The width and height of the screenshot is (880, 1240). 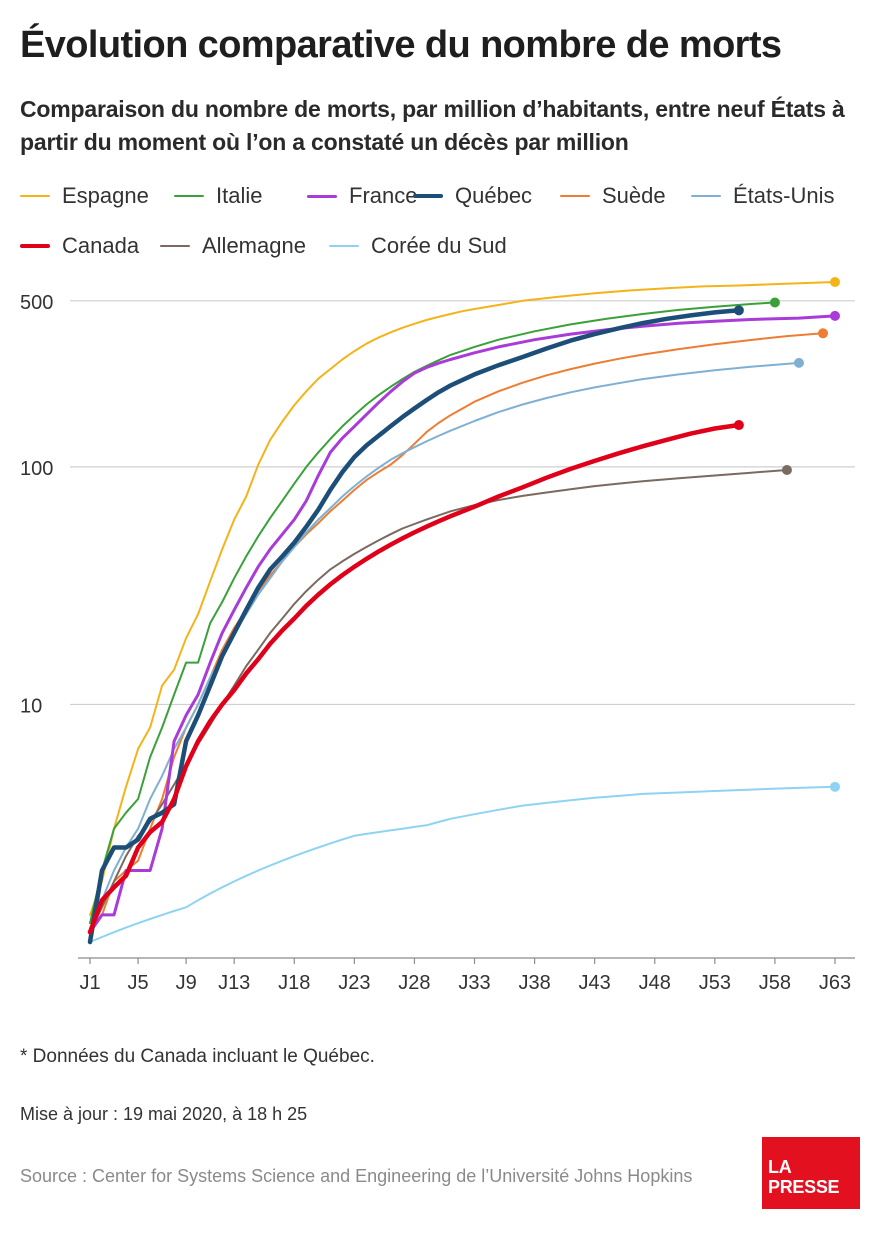 What do you see at coordinates (383, 195) in the screenshot?
I see `legend-label: France` at bounding box center [383, 195].